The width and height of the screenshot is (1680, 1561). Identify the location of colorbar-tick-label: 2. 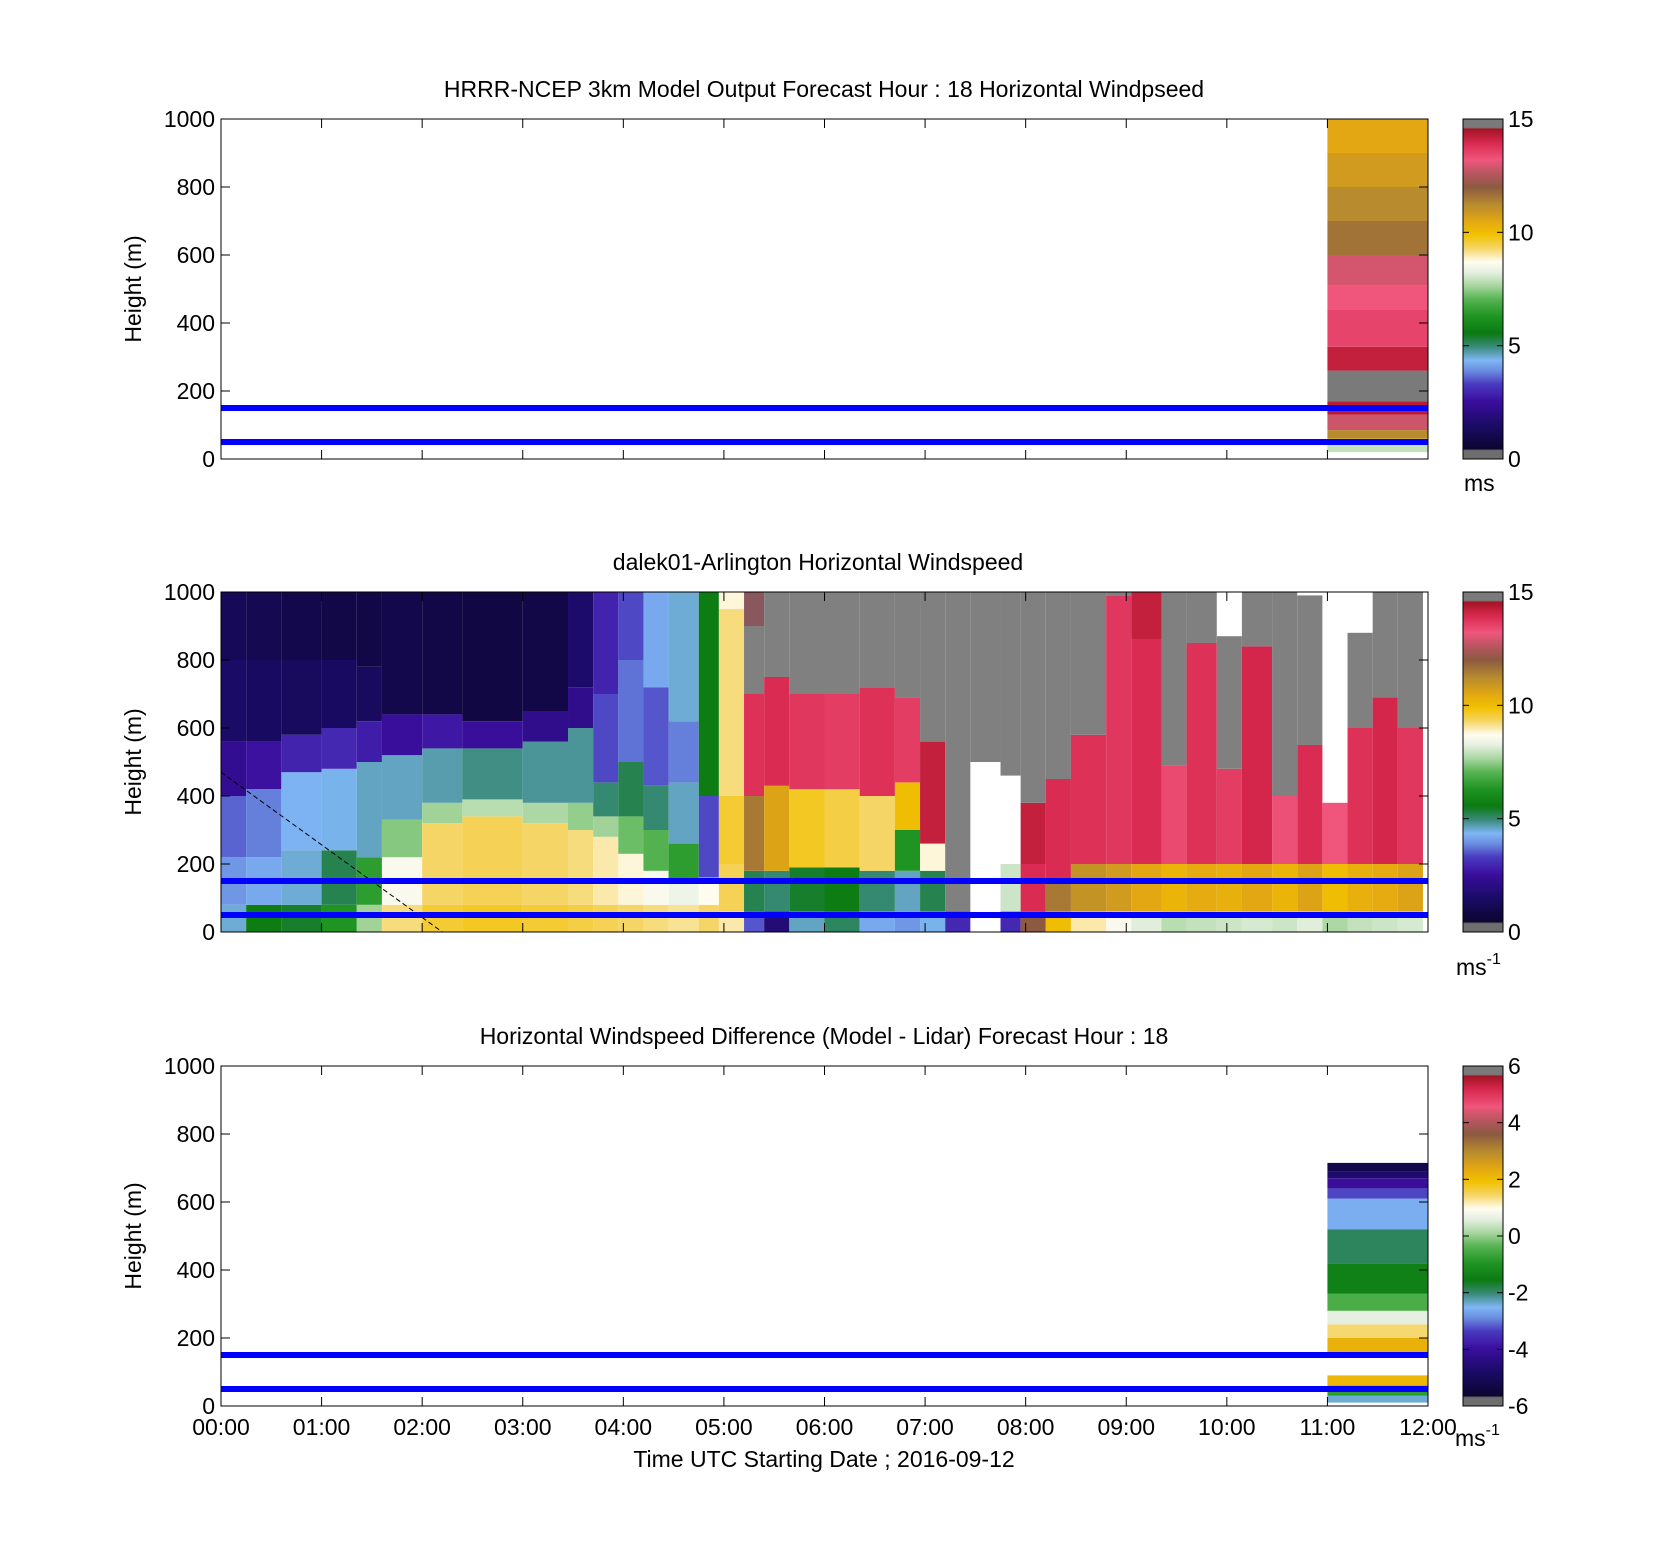
(1514, 1179).